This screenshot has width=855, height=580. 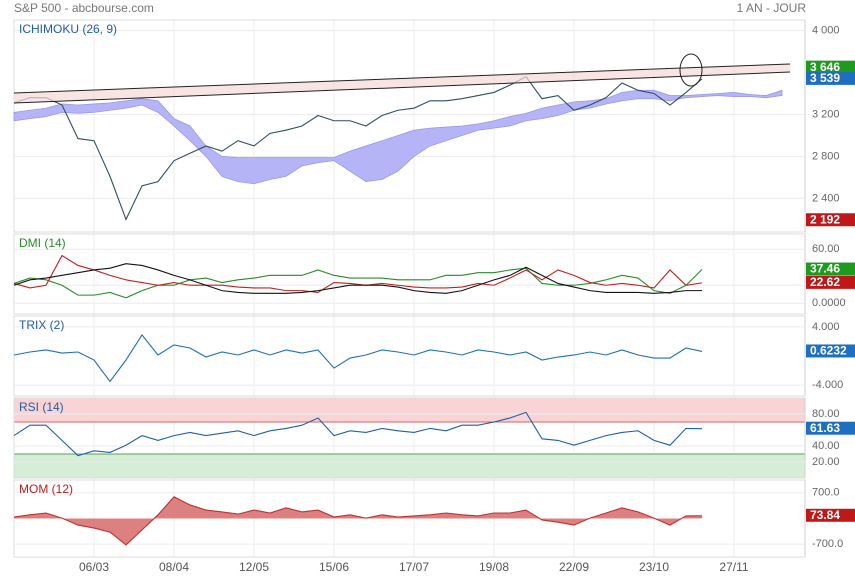 I want to click on value-tag-label: 37.46, so click(x=825, y=269).